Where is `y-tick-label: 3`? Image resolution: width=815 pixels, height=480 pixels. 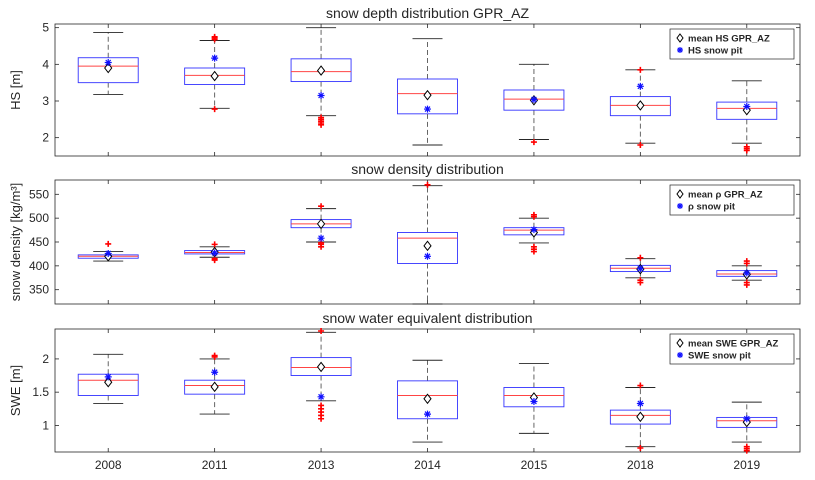
y-tick-label: 3 is located at coordinates (45, 101).